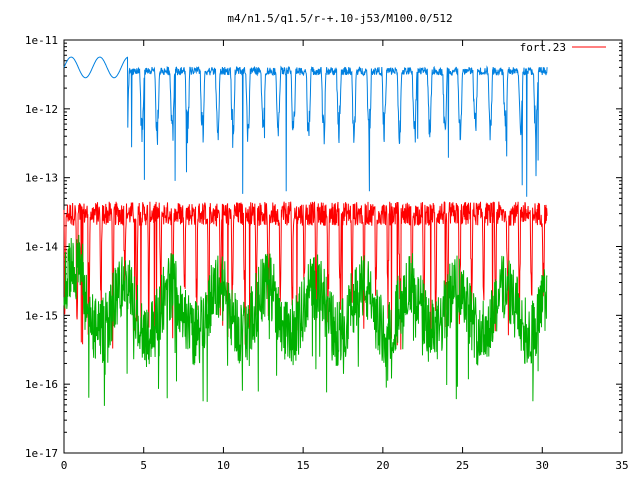  I want to click on x-tick-label: 15, so click(303, 465).